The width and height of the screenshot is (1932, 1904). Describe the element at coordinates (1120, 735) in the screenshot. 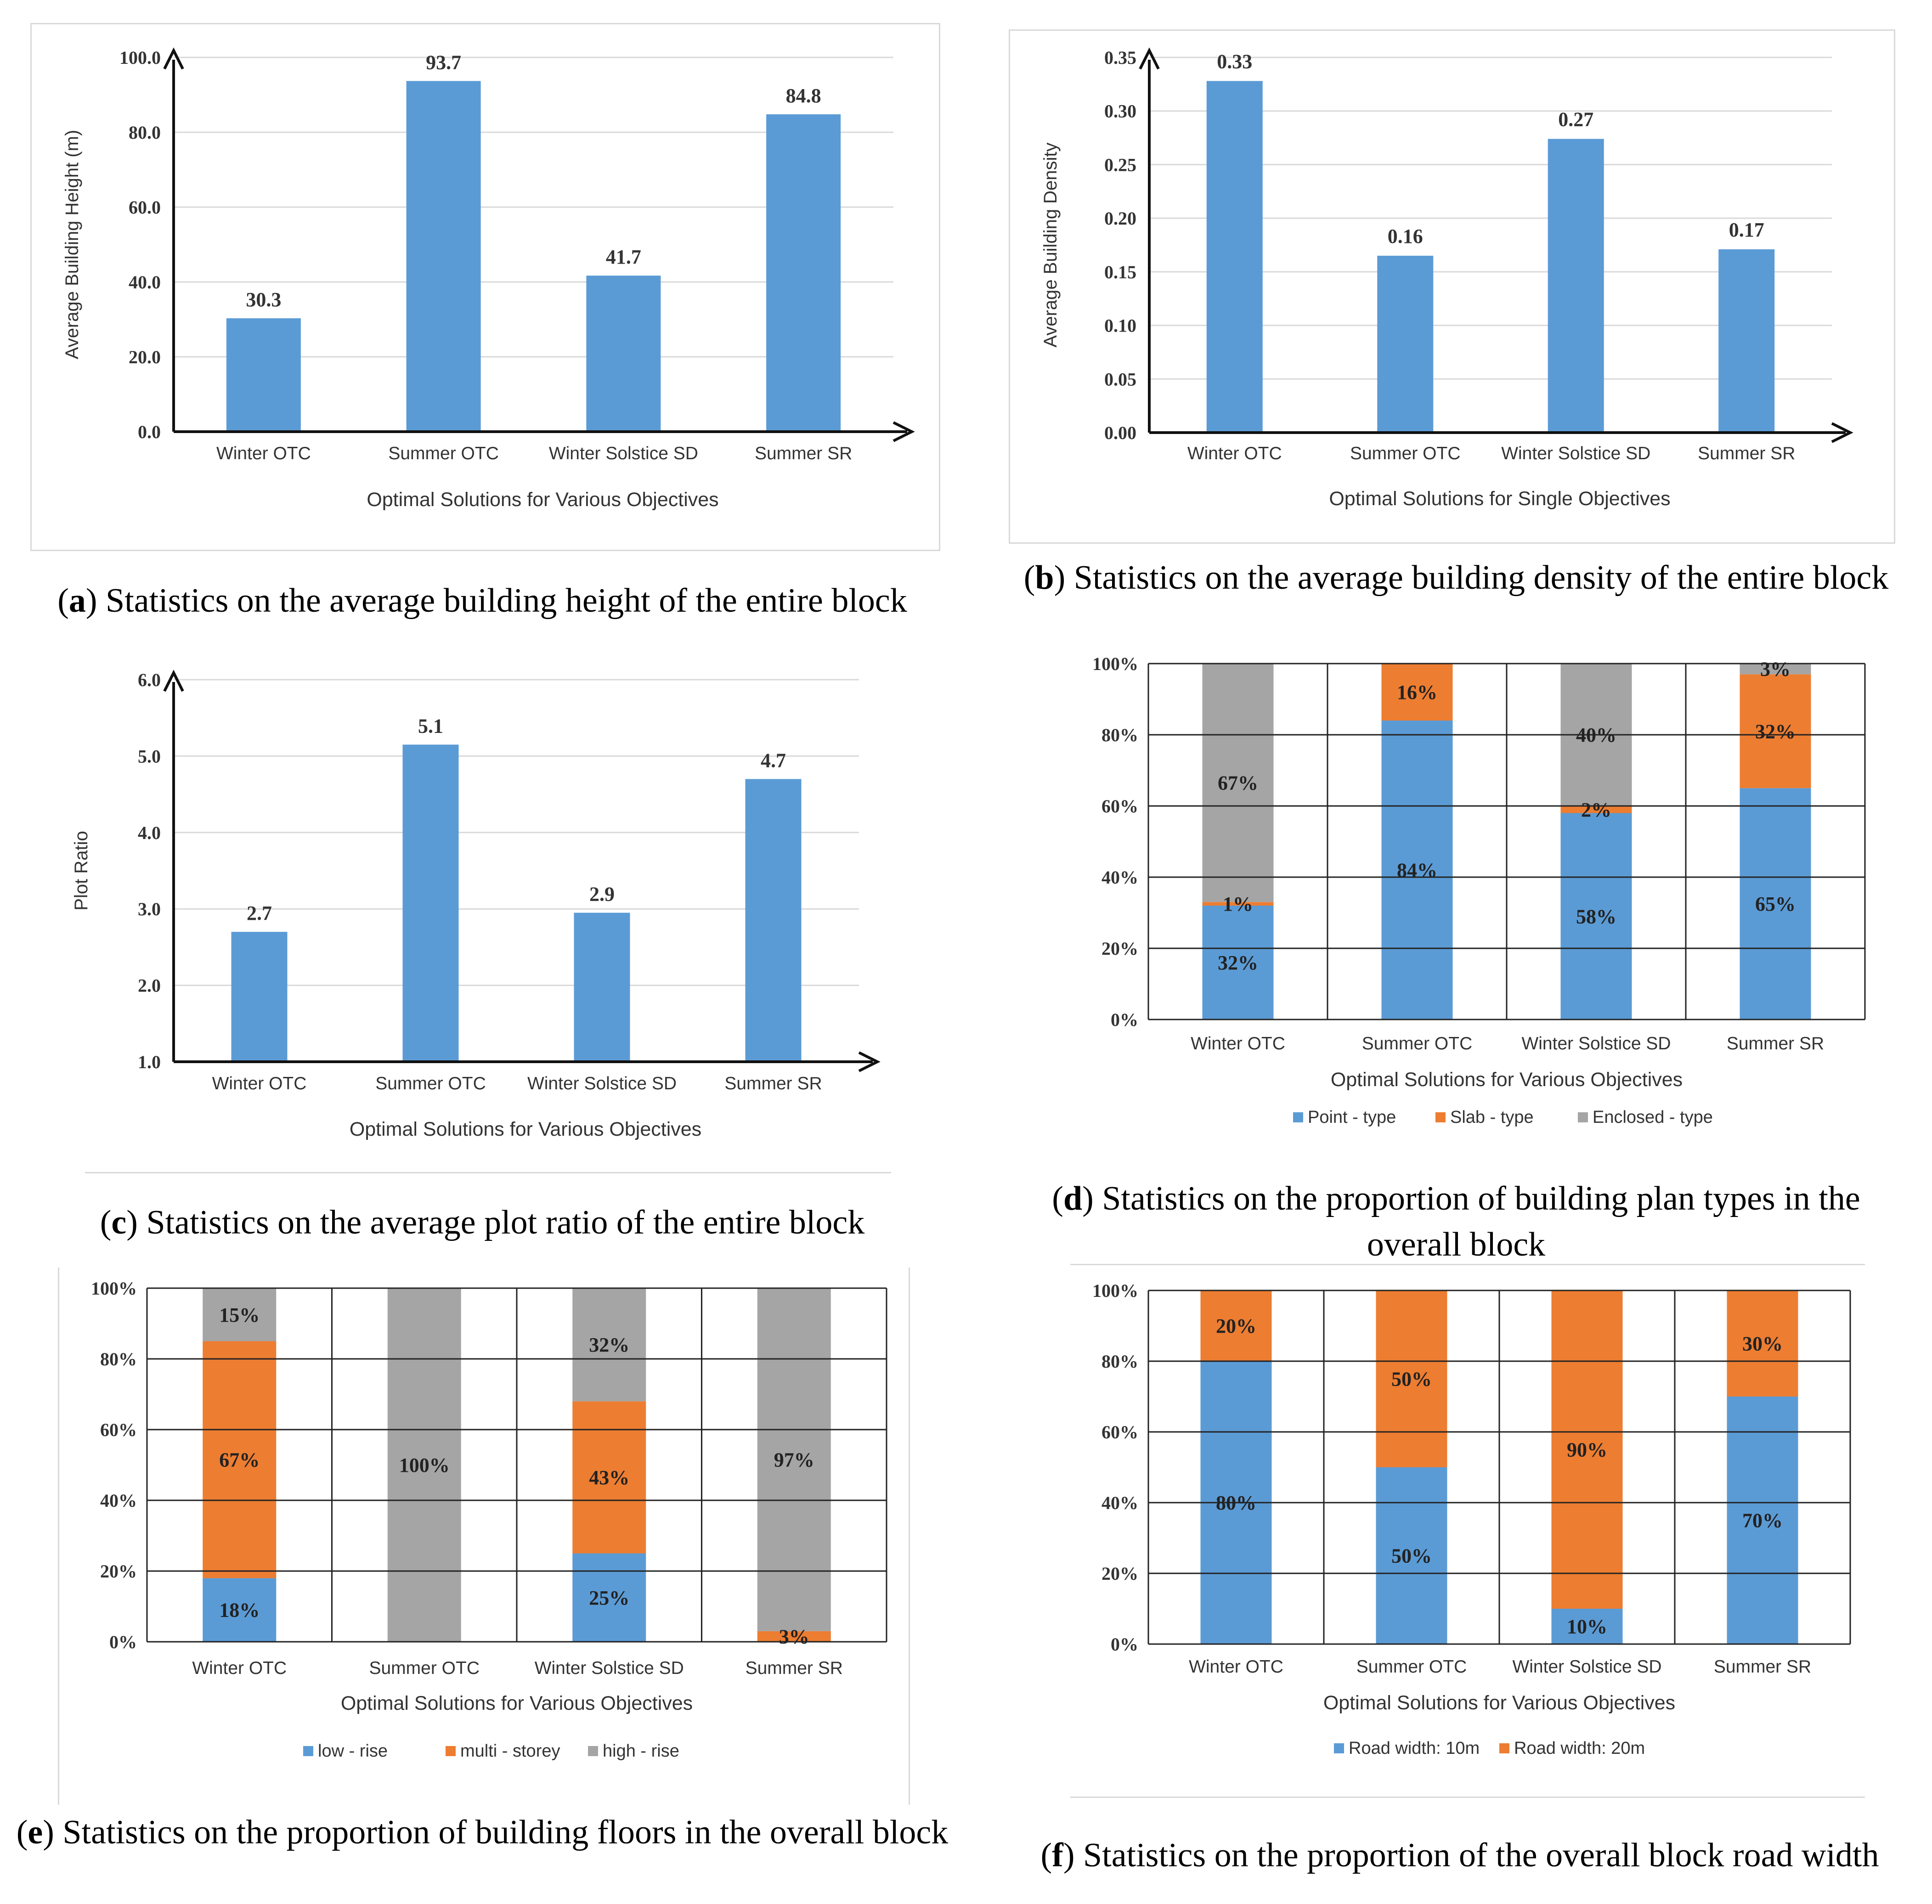

I see `chart-d-y-tick-label: 80%` at that location.